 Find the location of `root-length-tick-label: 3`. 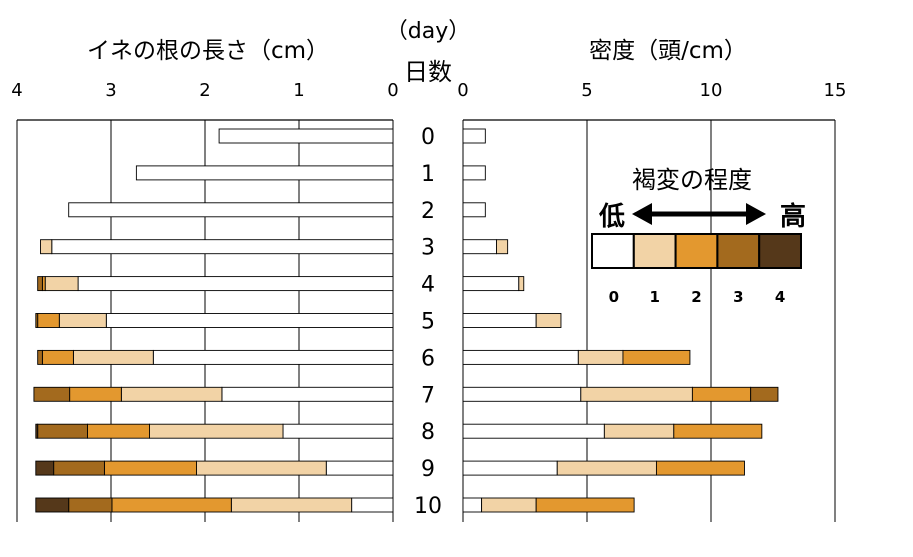

root-length-tick-label: 3 is located at coordinates (110, 90).